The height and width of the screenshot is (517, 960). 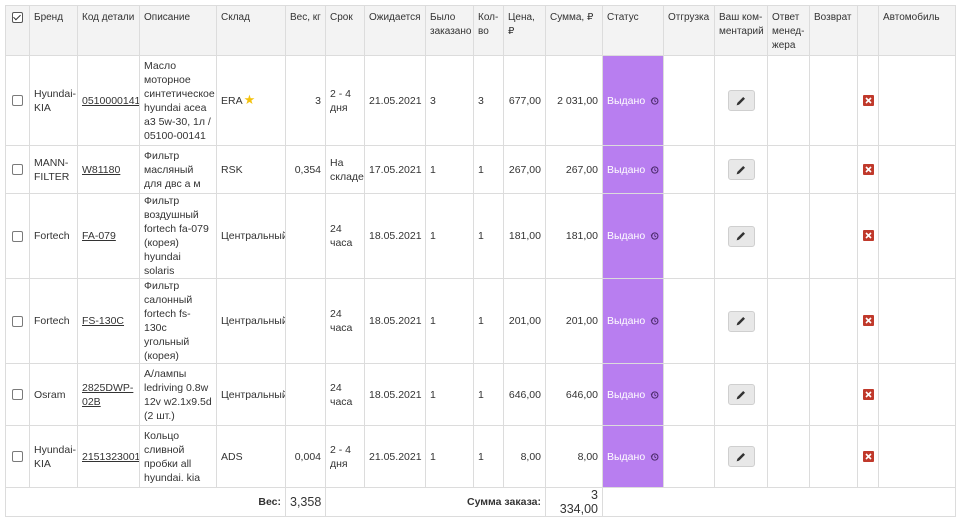 I want to click on header-manager-reply: Ответ менед-жера, so click(x=788, y=30).